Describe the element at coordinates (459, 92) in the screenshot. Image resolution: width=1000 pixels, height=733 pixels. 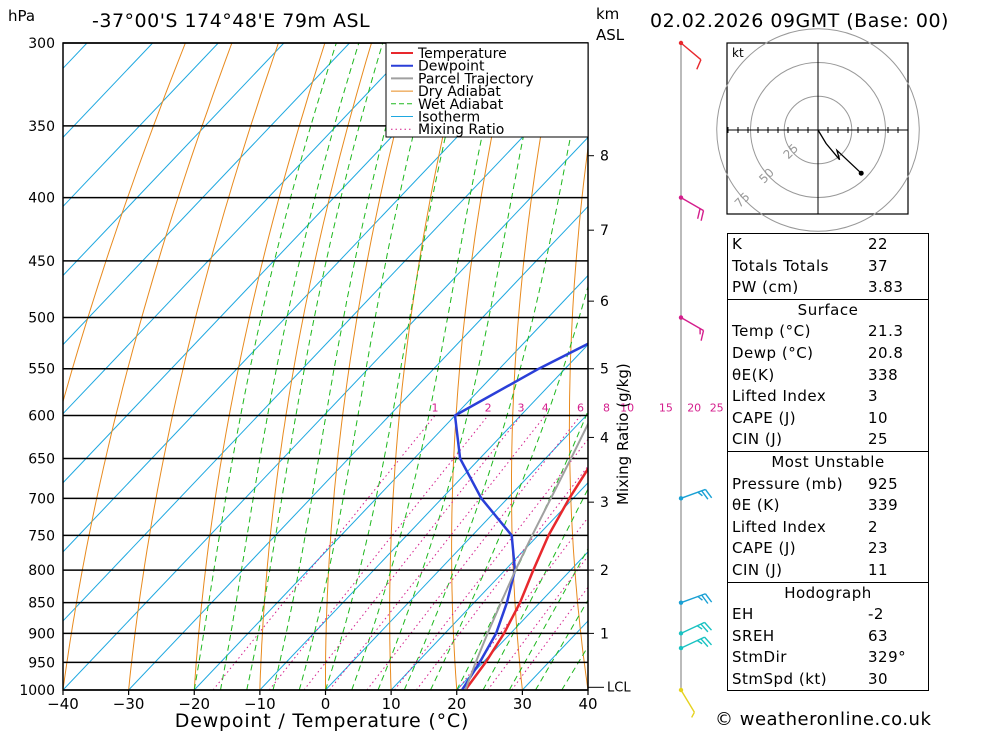
I see `legend-entry: Dry Adiabat` at that location.